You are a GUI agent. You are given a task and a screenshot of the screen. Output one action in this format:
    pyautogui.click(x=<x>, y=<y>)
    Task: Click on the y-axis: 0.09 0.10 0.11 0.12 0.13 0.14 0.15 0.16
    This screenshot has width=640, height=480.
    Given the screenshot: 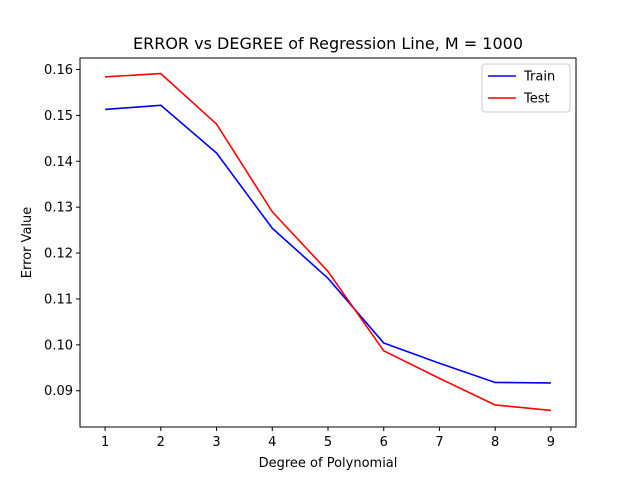 What is the action you would take?
    pyautogui.click(x=62, y=231)
    